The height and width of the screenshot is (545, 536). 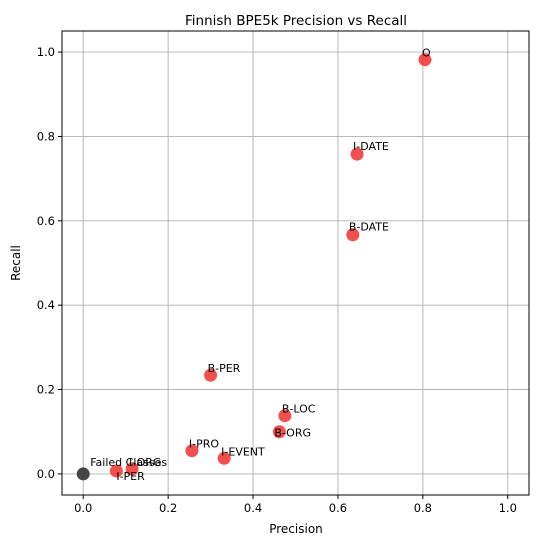 What do you see at coordinates (16, 263) in the screenshot?
I see `y-axis-label: Recall` at bounding box center [16, 263].